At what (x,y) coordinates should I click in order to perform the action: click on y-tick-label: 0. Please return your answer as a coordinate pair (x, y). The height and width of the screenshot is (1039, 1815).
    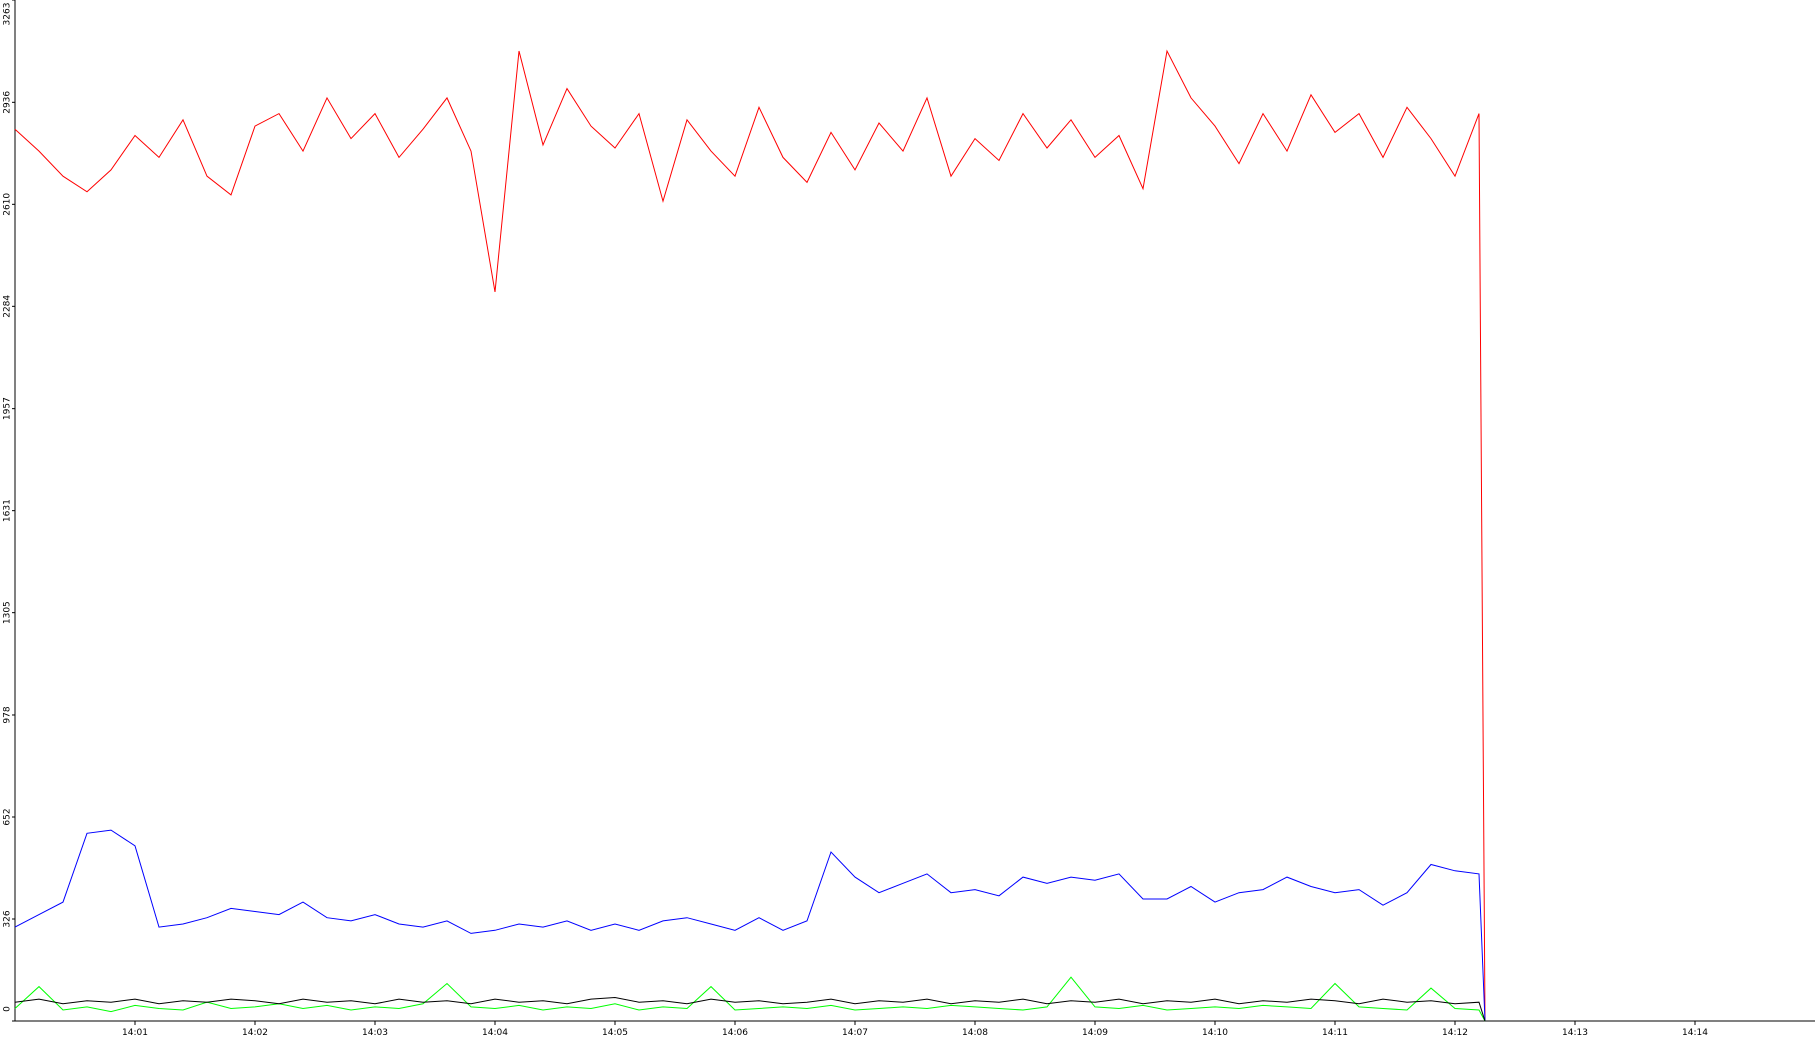
    Looking at the image, I should click on (8, 1009).